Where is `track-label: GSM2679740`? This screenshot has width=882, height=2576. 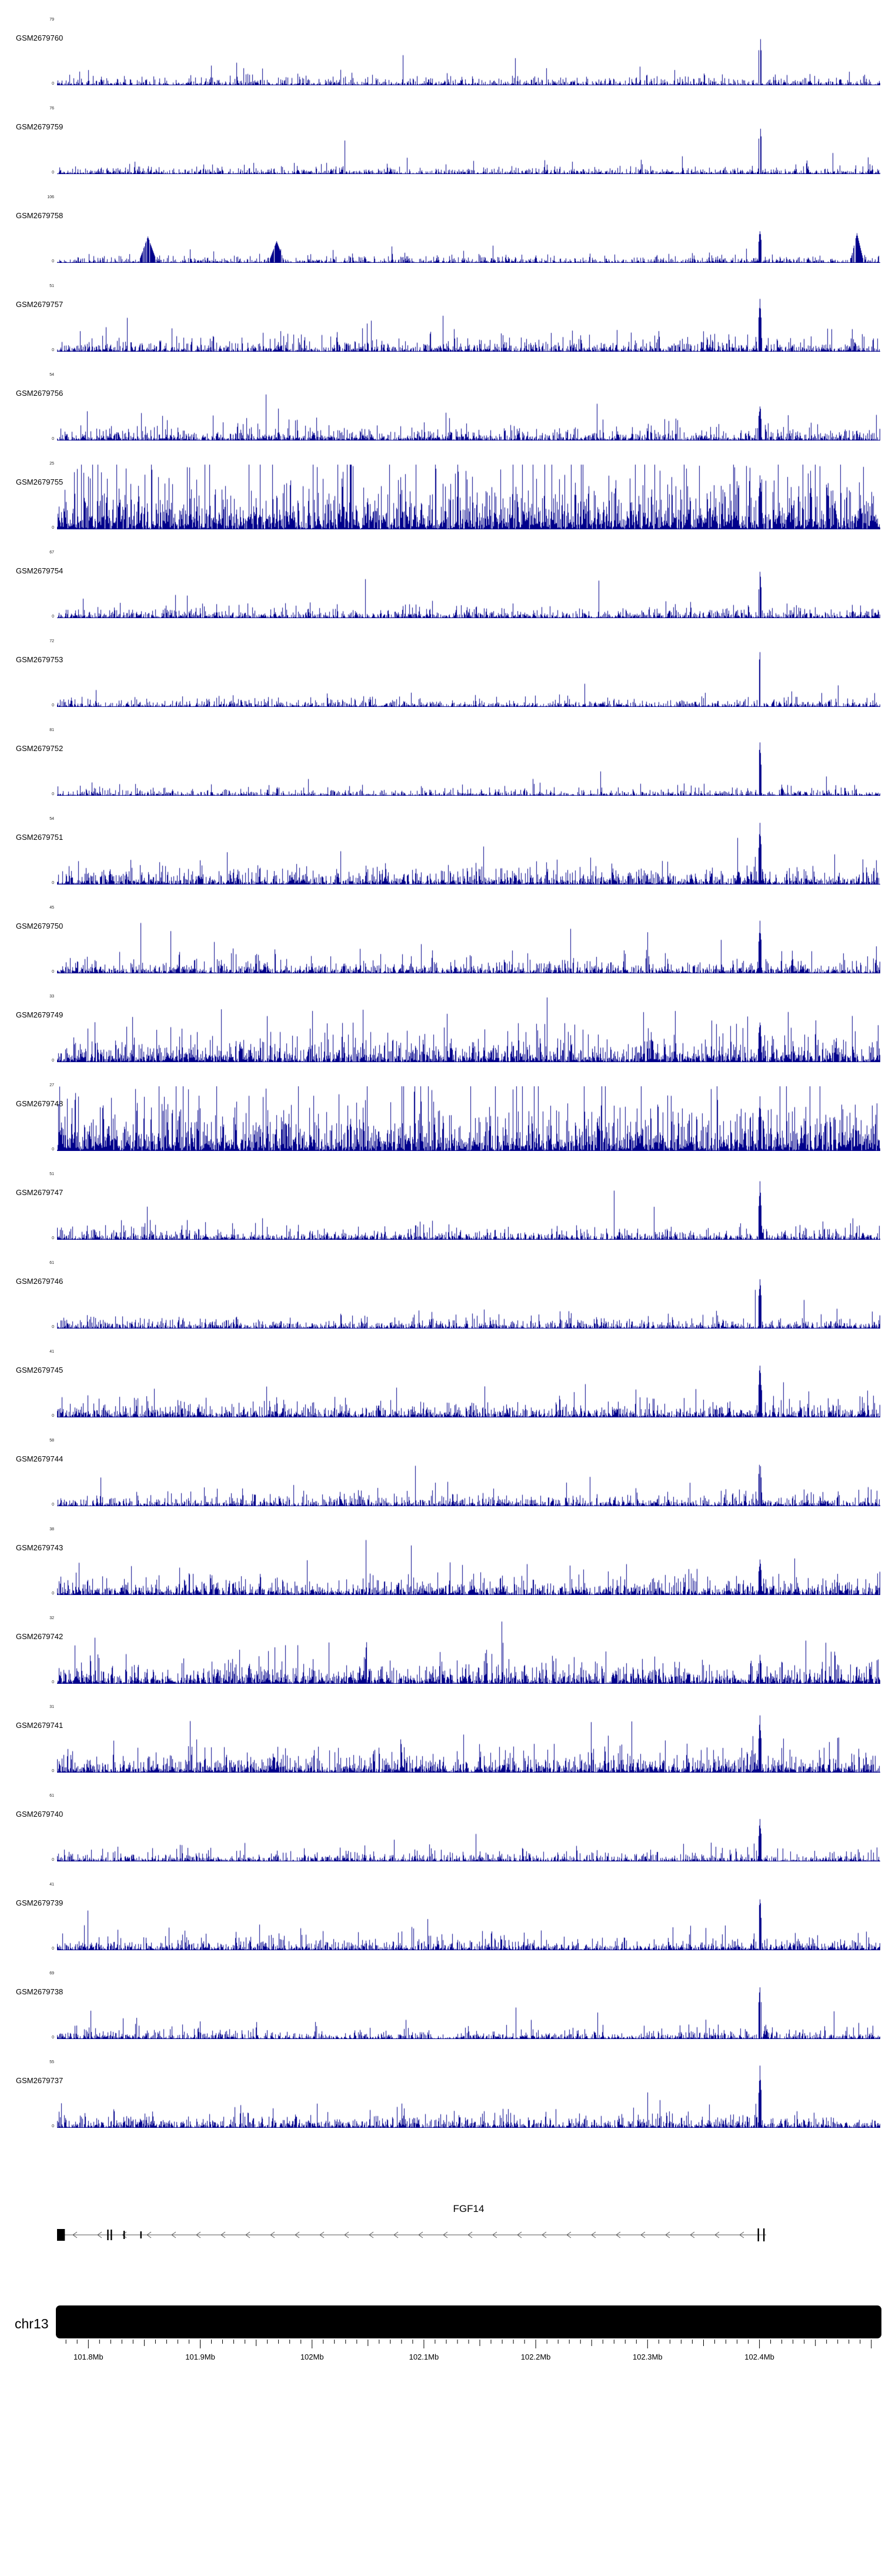 track-label: GSM2679740 is located at coordinates (40, 1814).